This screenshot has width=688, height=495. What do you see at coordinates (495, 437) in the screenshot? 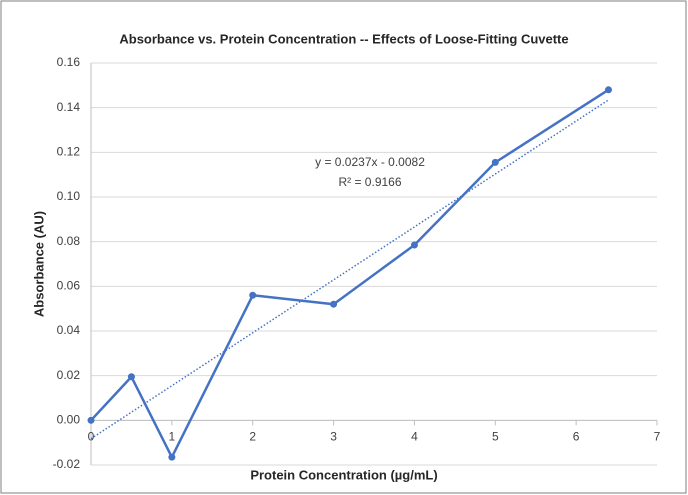
I see `x-tick-label: 5` at bounding box center [495, 437].